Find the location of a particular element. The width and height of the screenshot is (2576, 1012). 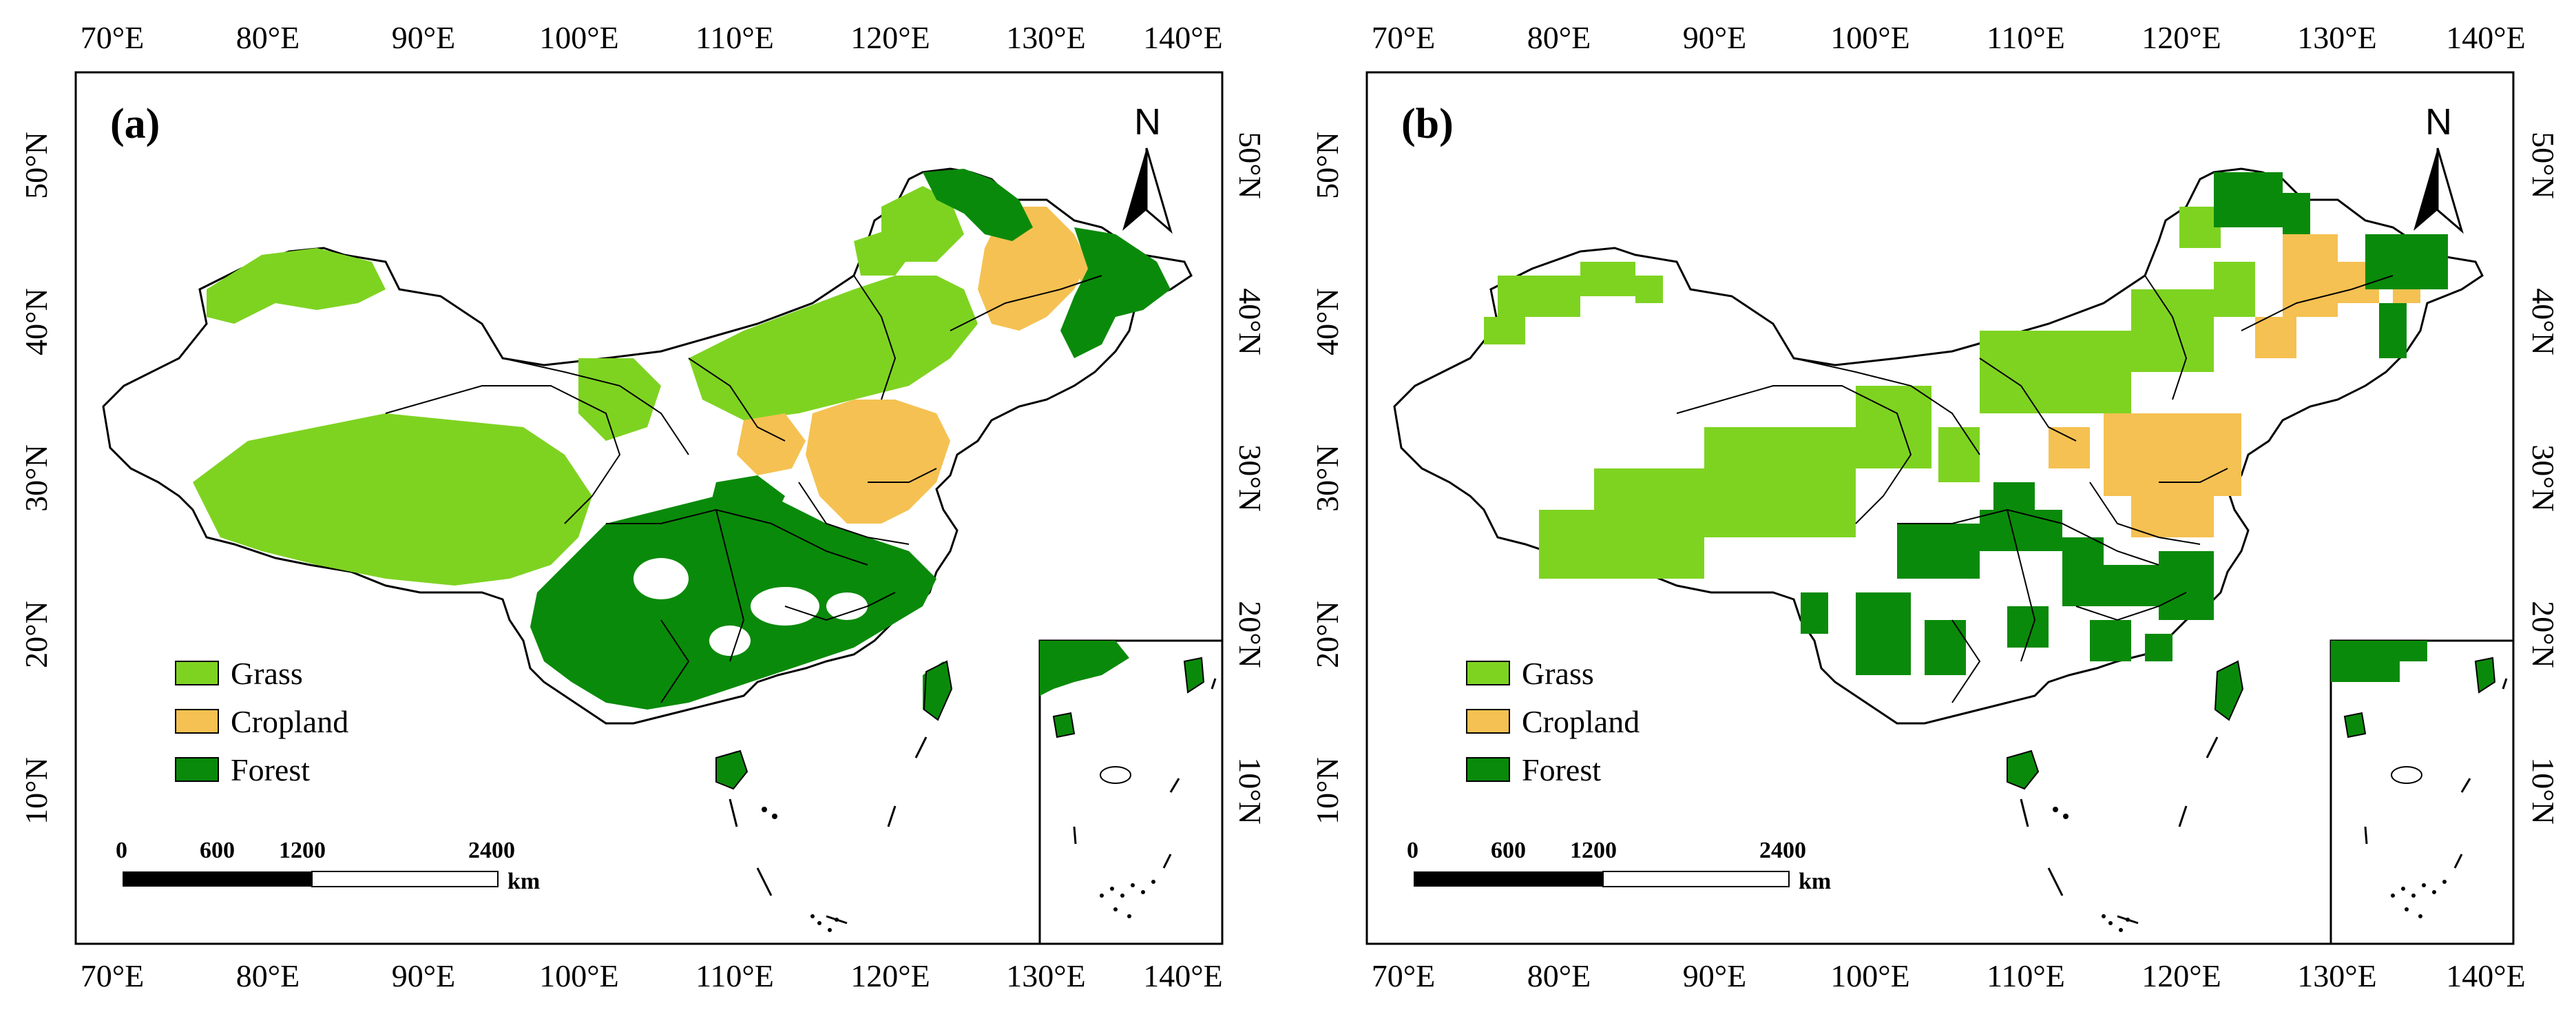

grass-areas is located at coordinates (585, 386).